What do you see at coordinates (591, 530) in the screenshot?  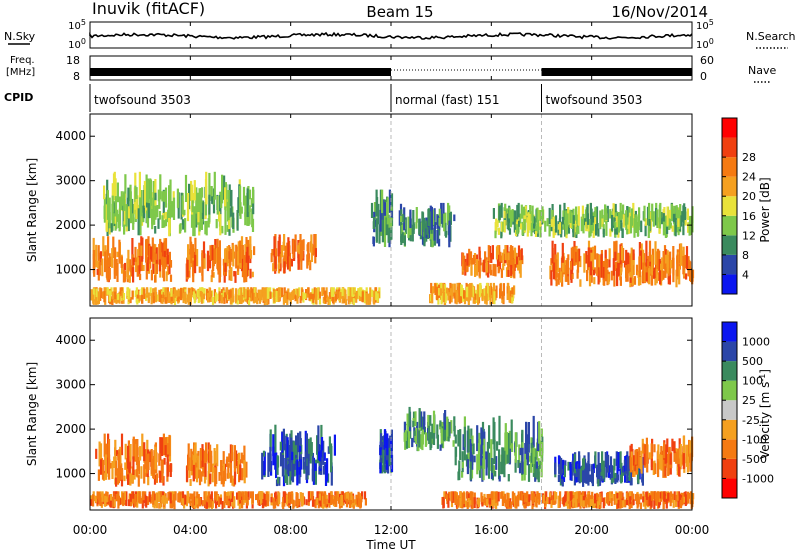 I see `time-tick-label: 20:00` at bounding box center [591, 530].